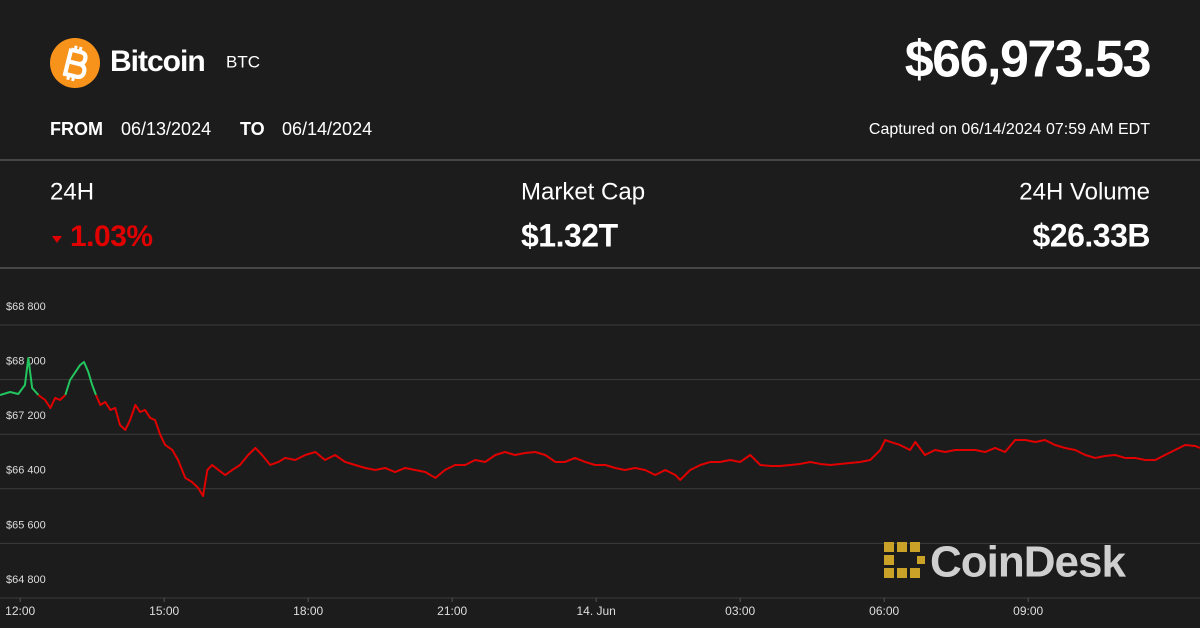 This screenshot has width=1200, height=628. Describe the element at coordinates (57, 239) in the screenshot. I see `down-arrow` at that location.